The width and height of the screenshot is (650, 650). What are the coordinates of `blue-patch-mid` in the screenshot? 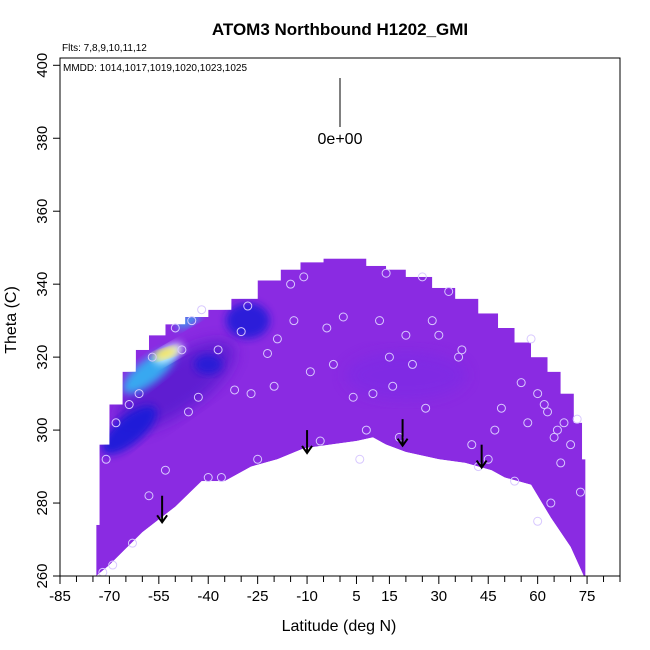 It's located at (208, 364).